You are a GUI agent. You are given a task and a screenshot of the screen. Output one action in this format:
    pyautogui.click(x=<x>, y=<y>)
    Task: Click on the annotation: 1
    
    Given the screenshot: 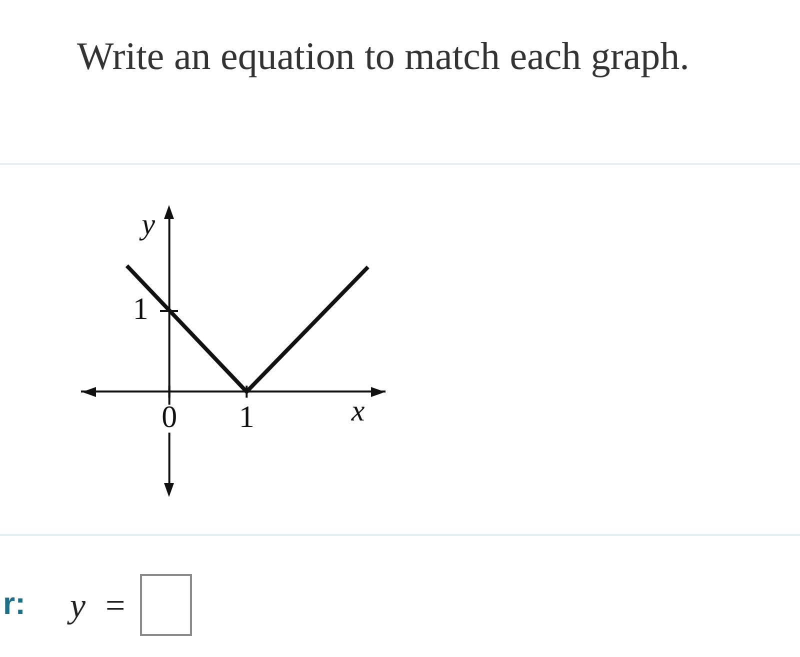 What is the action you would take?
    pyautogui.click(x=140, y=308)
    